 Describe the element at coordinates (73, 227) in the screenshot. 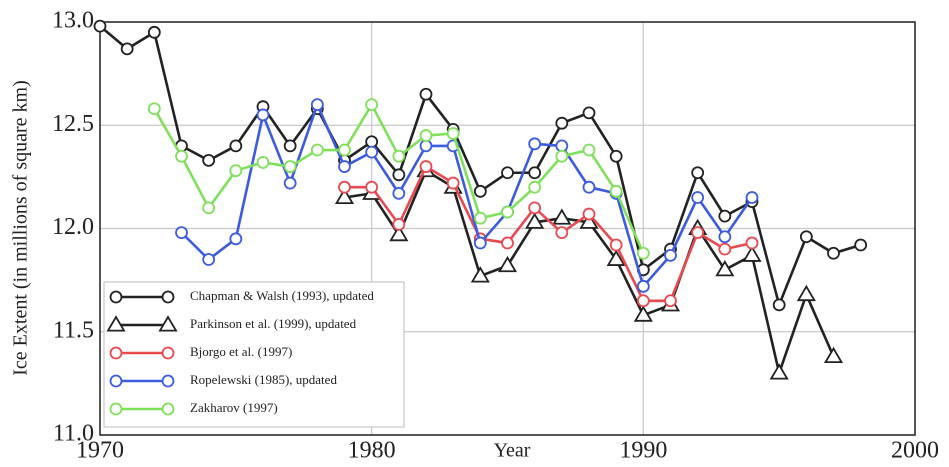

I see `y-tick-label: 12.0` at that location.